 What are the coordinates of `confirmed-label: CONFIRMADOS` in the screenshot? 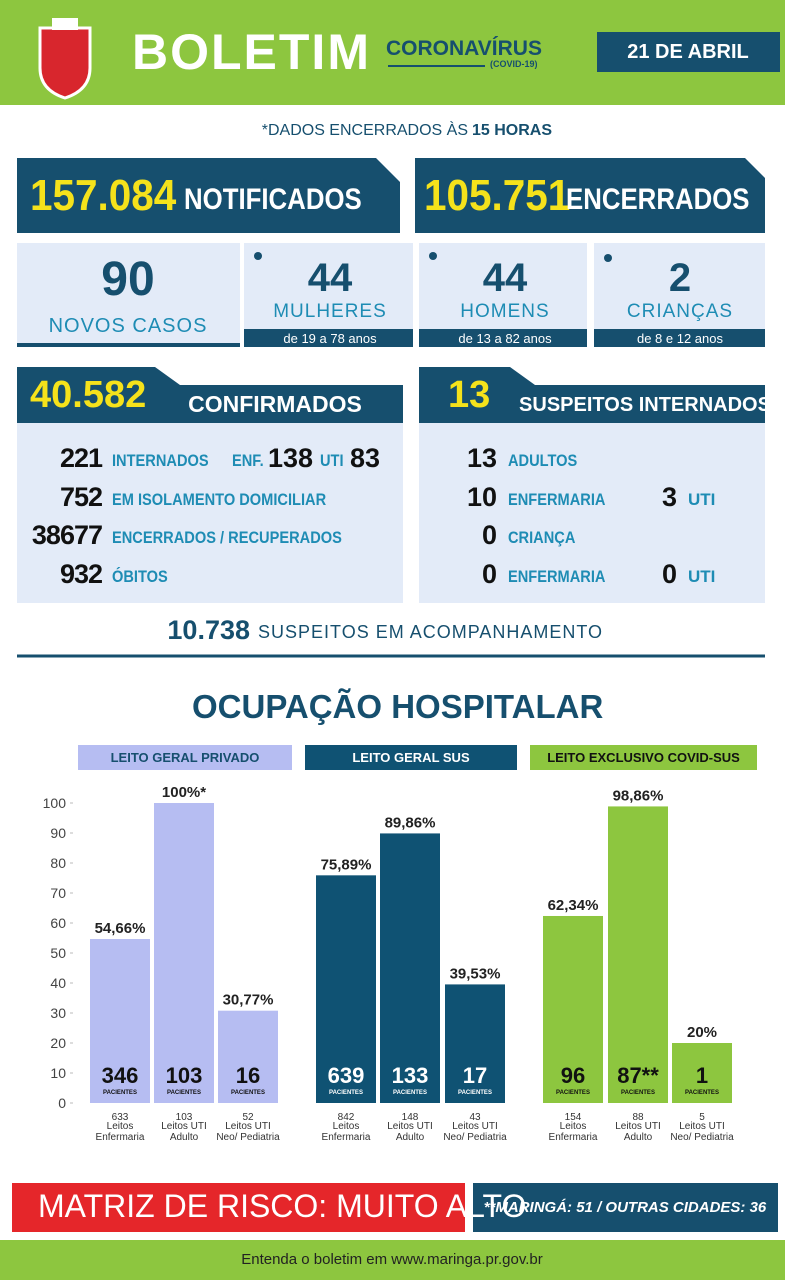 It's located at (275, 404).